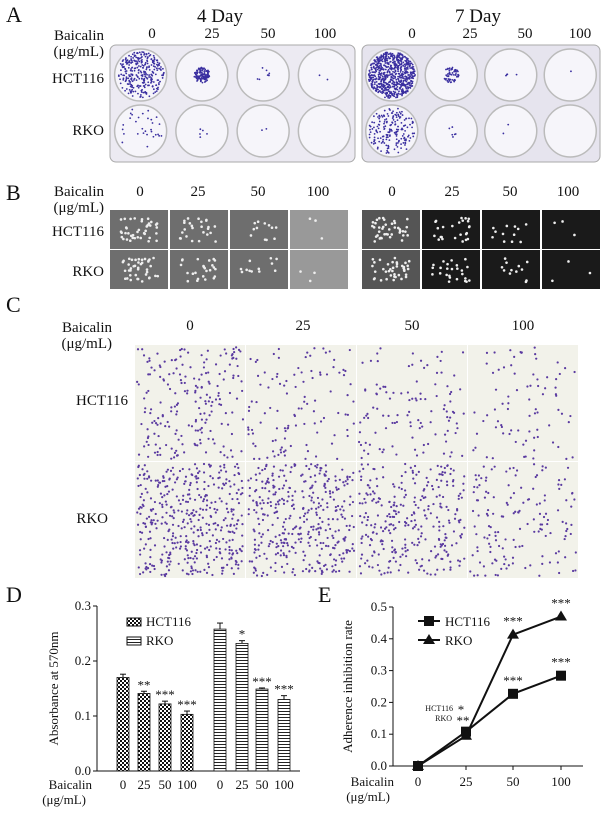 The width and height of the screenshot is (612, 815). Describe the element at coordinates (53, 688) in the screenshot. I see `y-axis-title: Absorbance at 570nm` at that location.